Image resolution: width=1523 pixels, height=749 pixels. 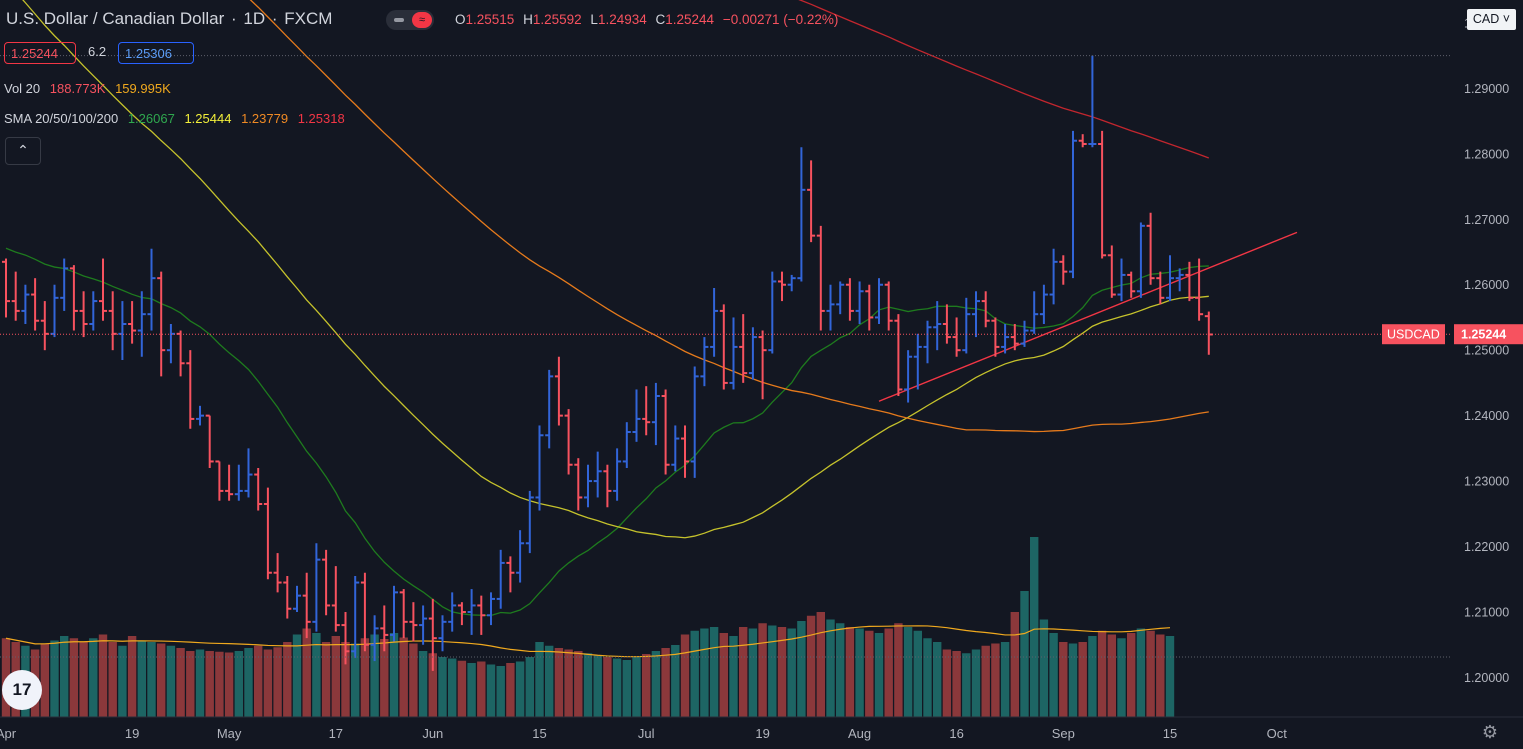 What do you see at coordinates (594, 19) in the screenshot?
I see `low-label: L` at bounding box center [594, 19].